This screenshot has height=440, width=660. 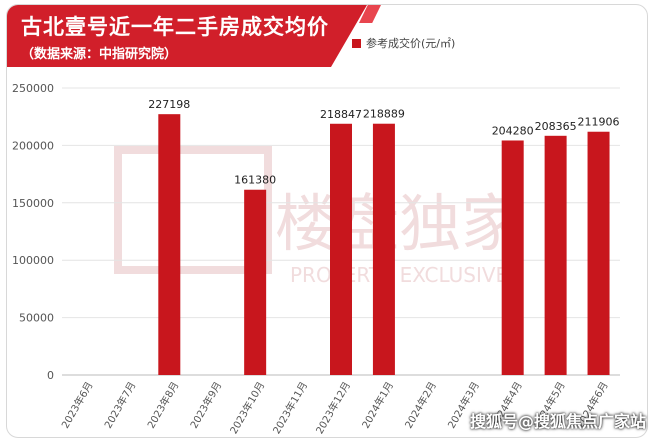 I want to click on legend-swatch, so click(x=356, y=43).